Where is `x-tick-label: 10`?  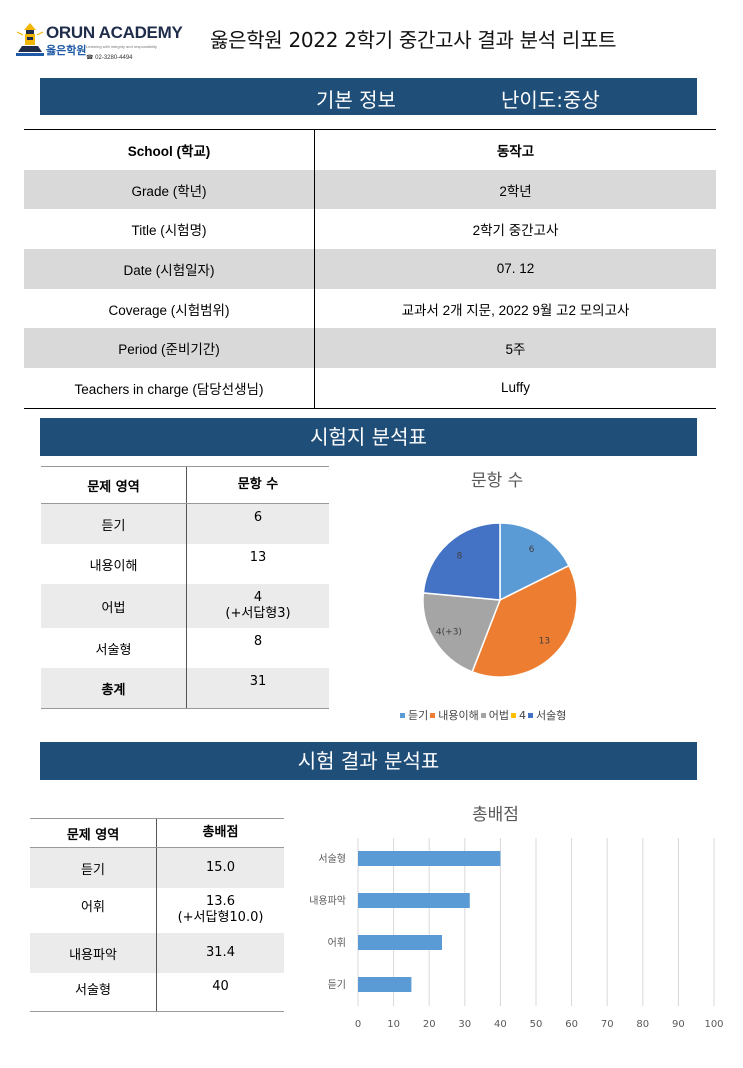
x-tick-label: 10 is located at coordinates (393, 1024).